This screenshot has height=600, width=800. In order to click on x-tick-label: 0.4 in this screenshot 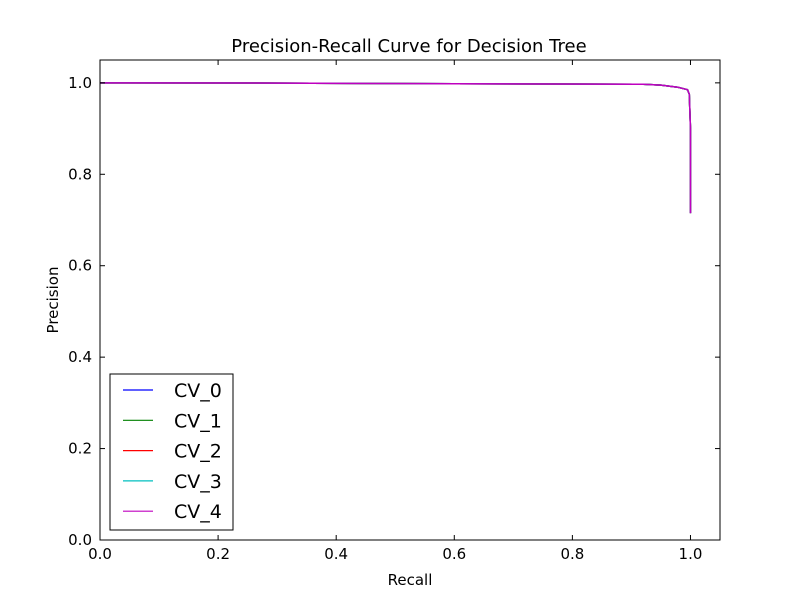, I will do `click(336, 554)`.